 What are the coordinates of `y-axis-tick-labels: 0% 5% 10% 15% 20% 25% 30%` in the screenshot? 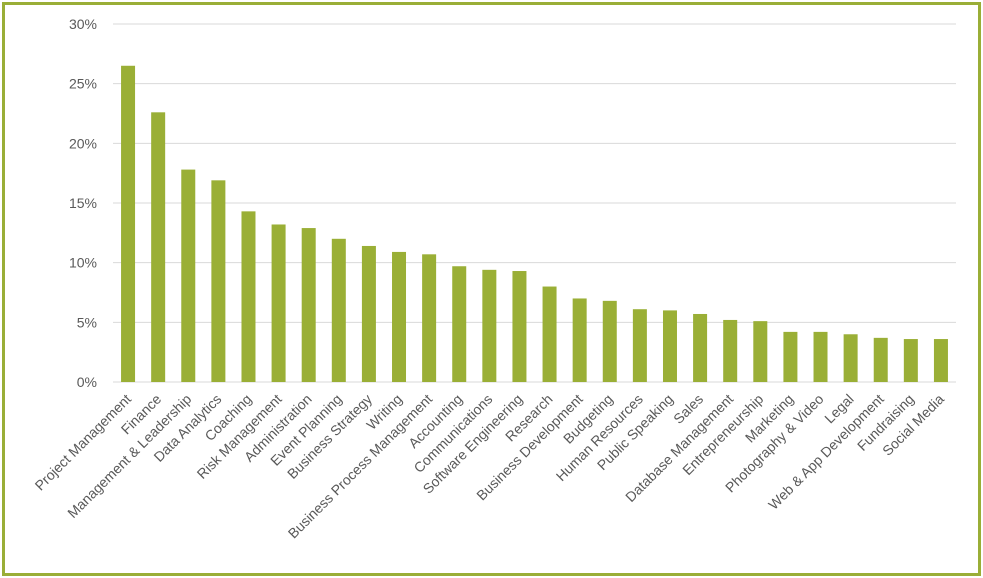 It's located at (83, 203).